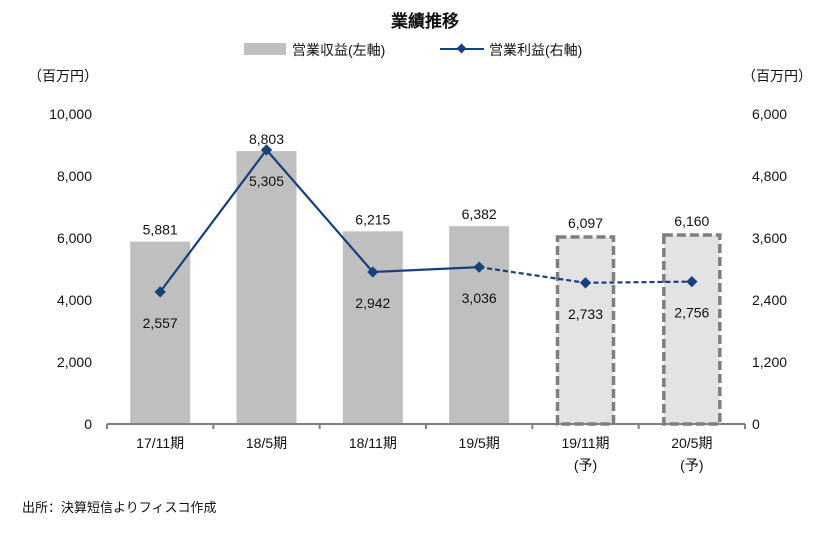  What do you see at coordinates (535, 50) in the screenshot?
I see `legend-label-profit: 営業利益(右軸)` at bounding box center [535, 50].